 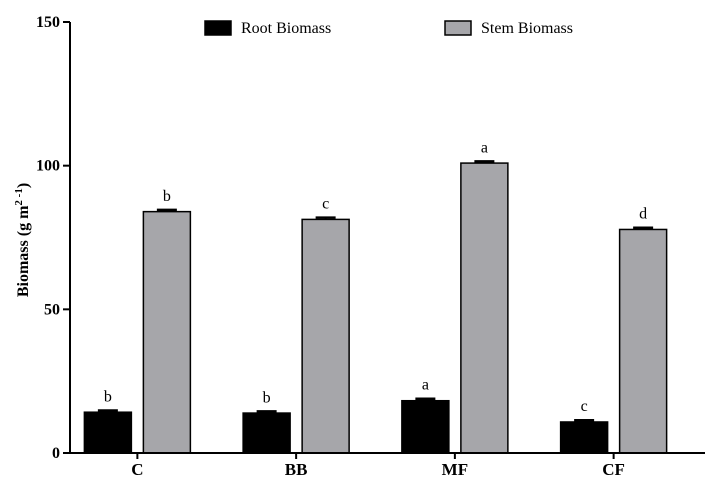 What do you see at coordinates (286, 28) in the screenshot?
I see `legend-label: Root Biomass` at bounding box center [286, 28].